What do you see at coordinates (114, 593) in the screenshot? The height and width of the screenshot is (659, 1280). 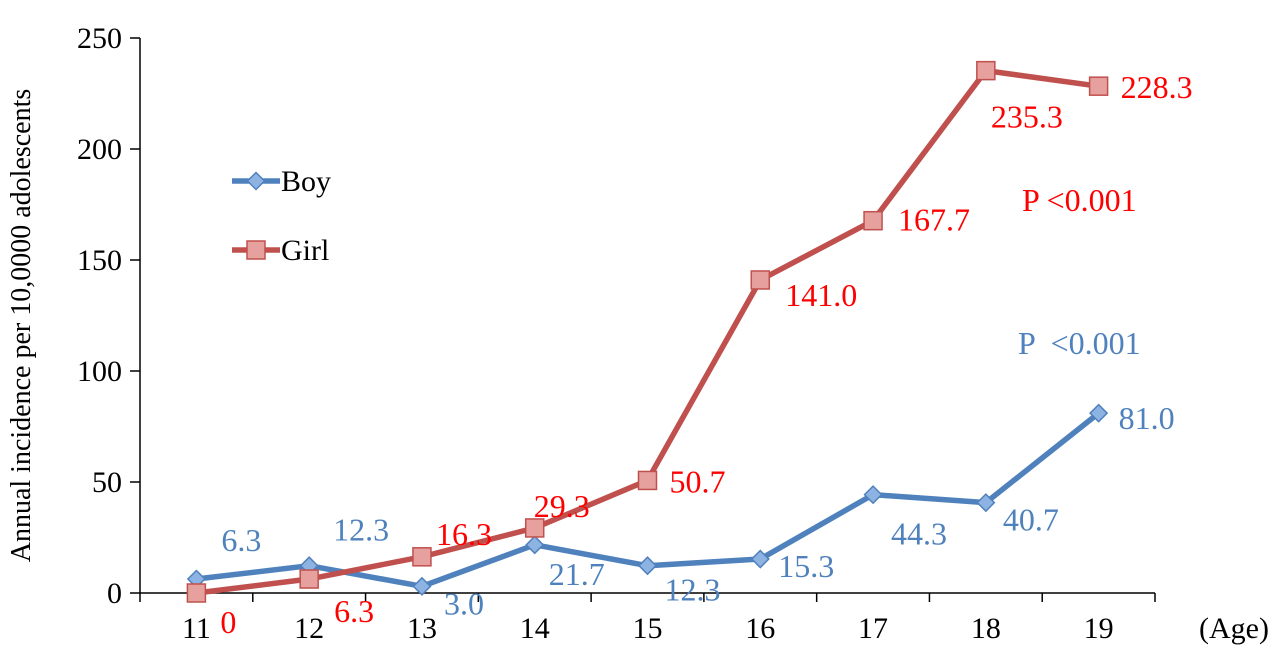 I see `y-tick-label: 0` at bounding box center [114, 593].